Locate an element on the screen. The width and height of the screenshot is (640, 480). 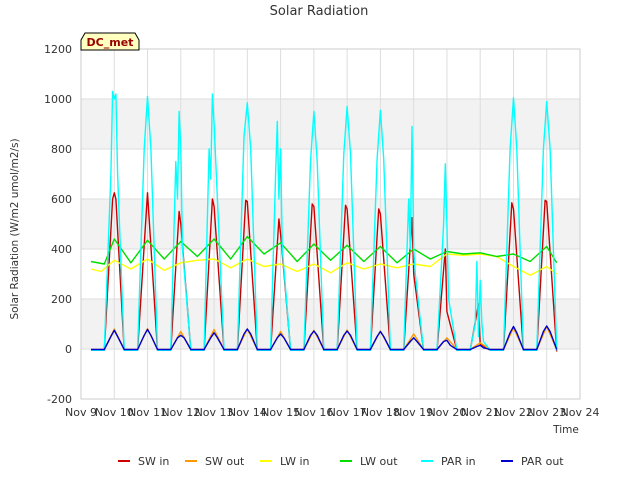
y-tick-label: 1000 is located at coordinates (58, 99).